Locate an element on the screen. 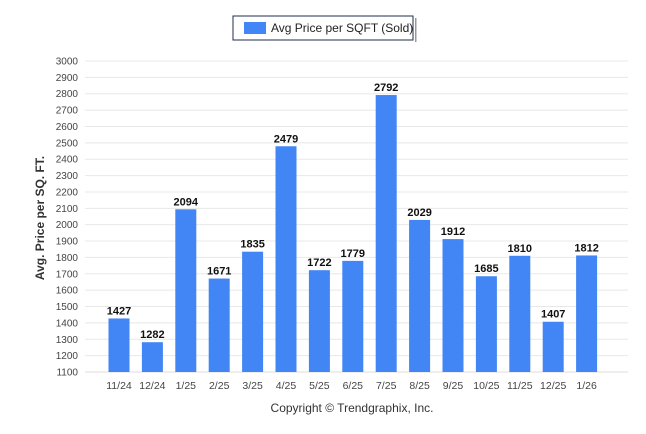 This screenshot has width=646, height=434. y-tick-label: 1700 is located at coordinates (67, 274).